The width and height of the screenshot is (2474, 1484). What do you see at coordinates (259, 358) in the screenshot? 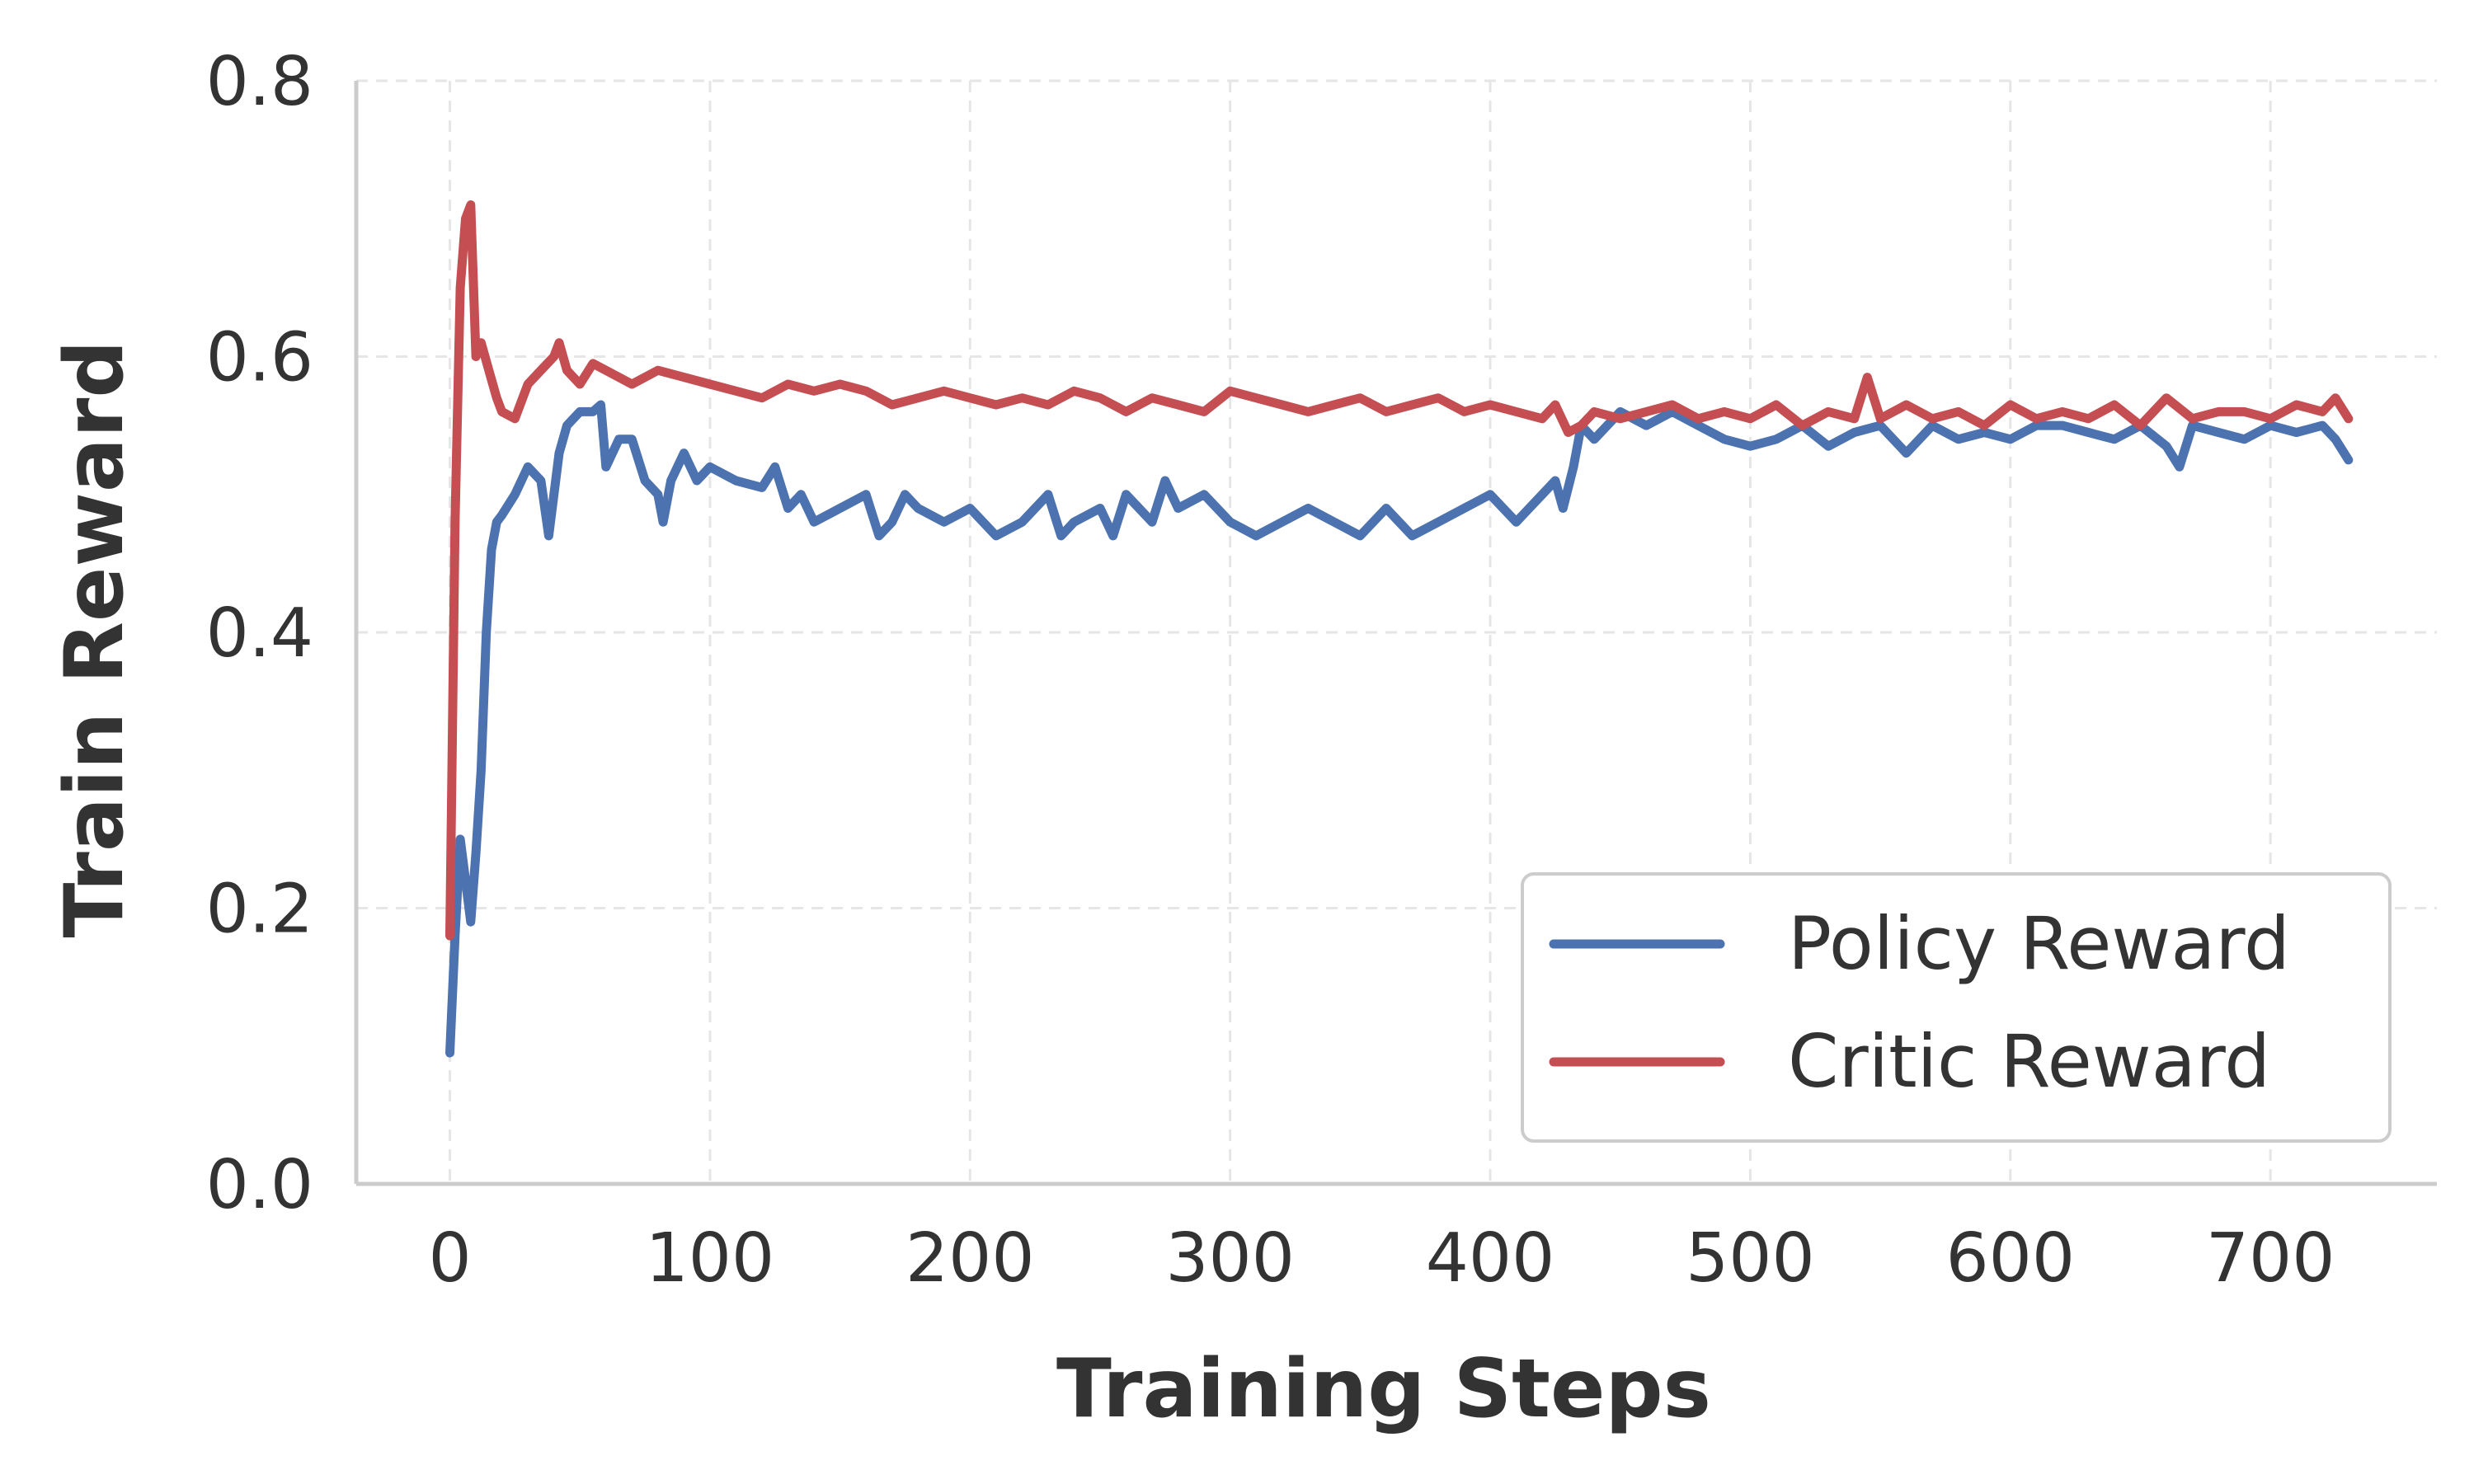
I see `y-tick-label: 0.6` at bounding box center [259, 358].